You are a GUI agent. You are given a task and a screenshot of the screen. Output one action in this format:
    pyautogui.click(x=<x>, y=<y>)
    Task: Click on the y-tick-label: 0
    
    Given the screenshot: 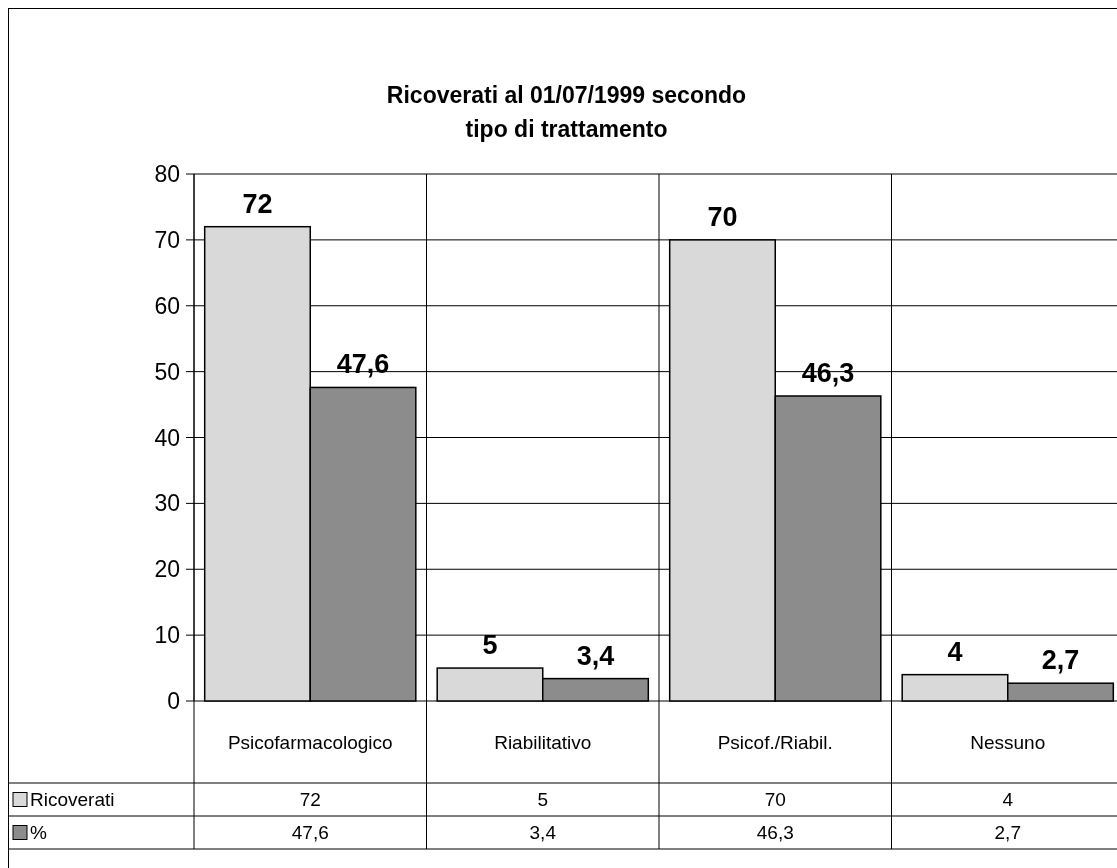 What is the action you would take?
    pyautogui.click(x=173, y=701)
    